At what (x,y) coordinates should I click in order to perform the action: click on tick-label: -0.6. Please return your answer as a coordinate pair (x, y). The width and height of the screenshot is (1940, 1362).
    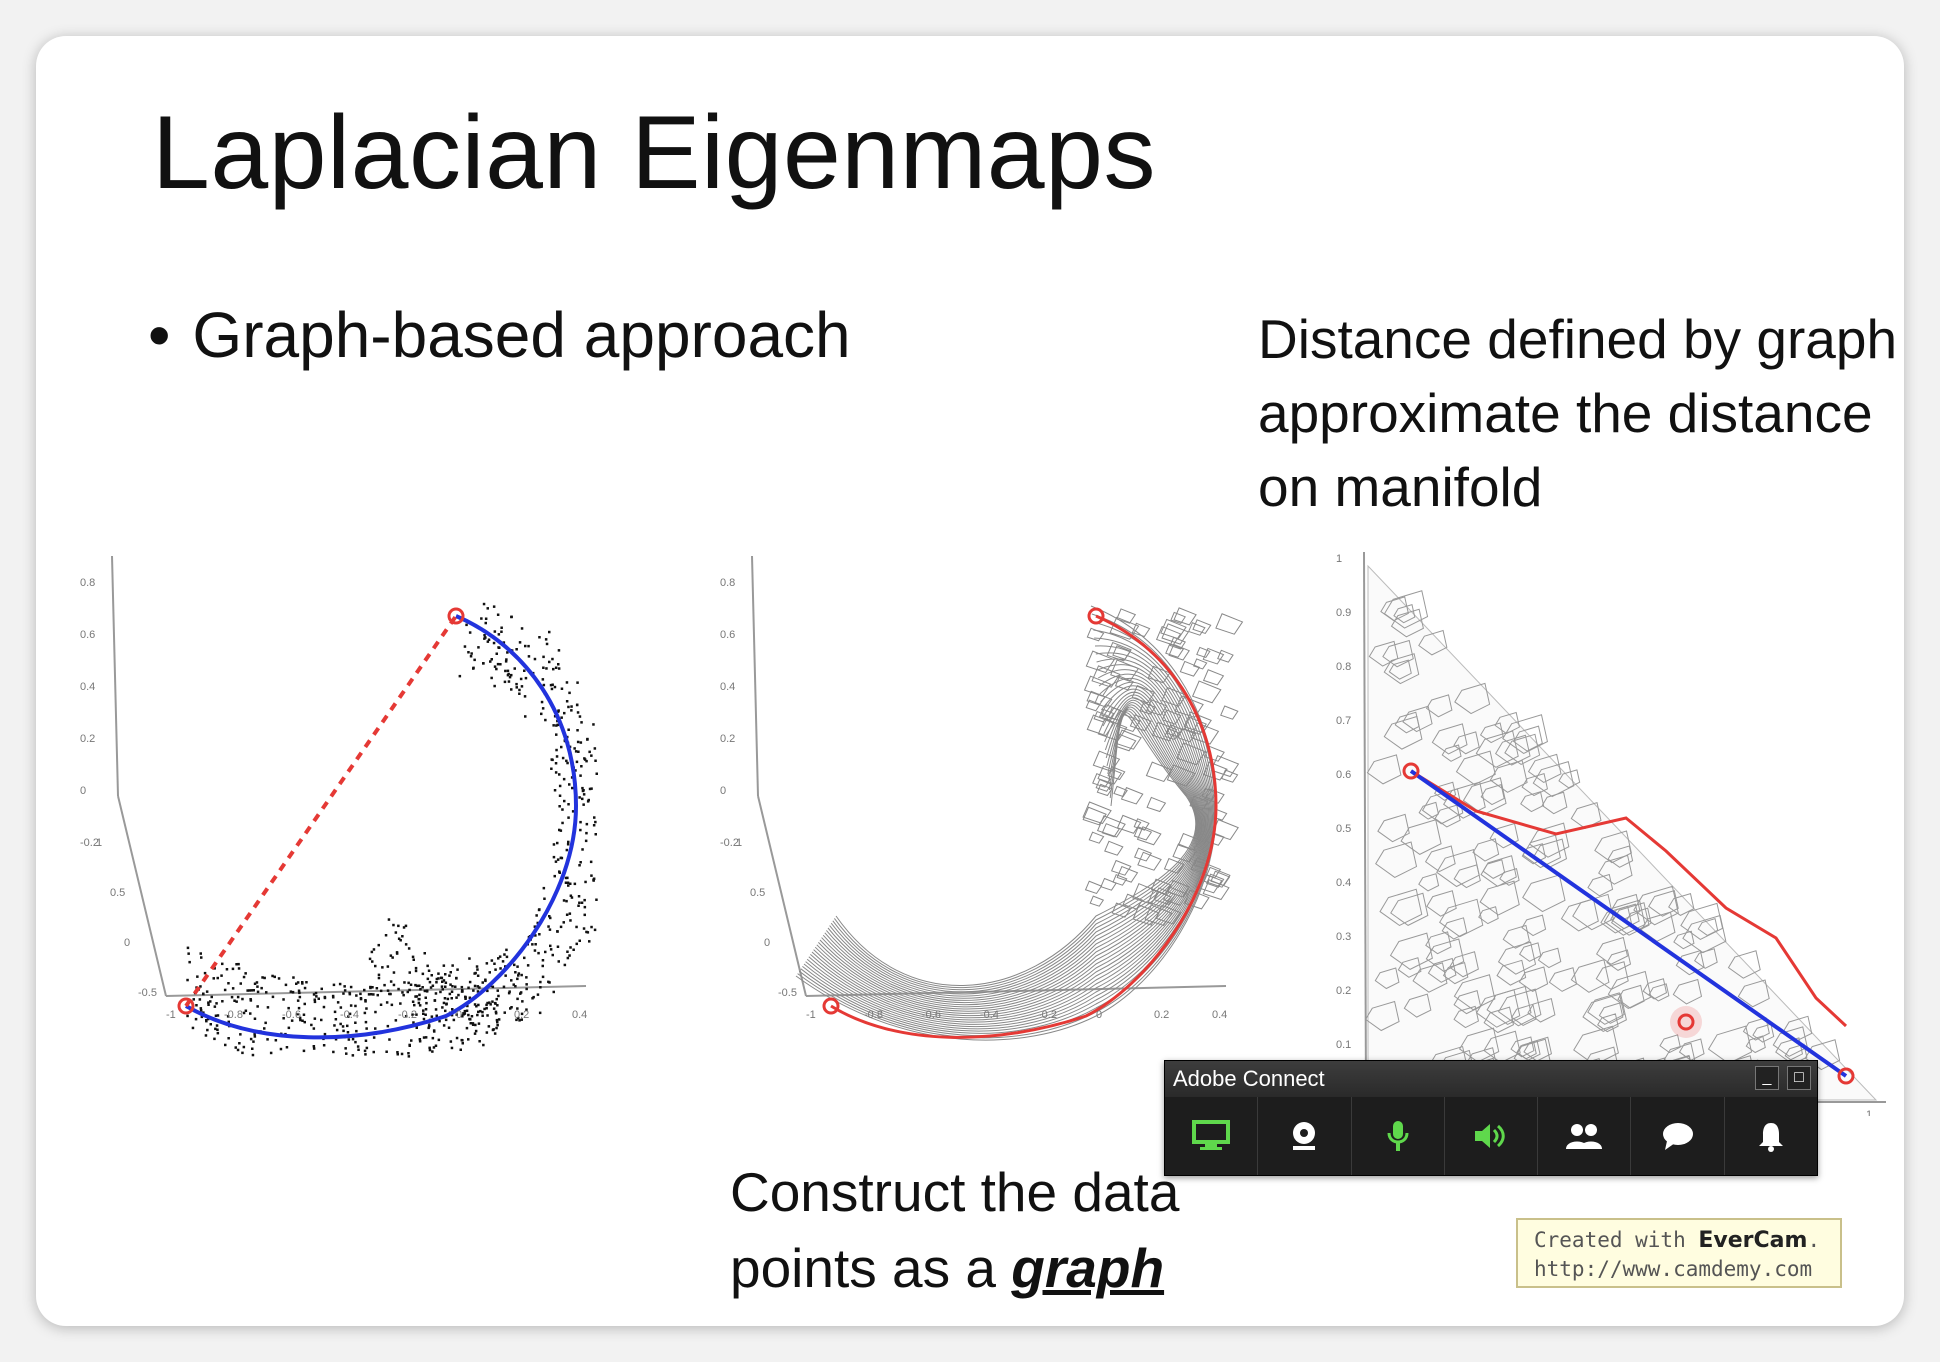
    Looking at the image, I should click on (291, 1015).